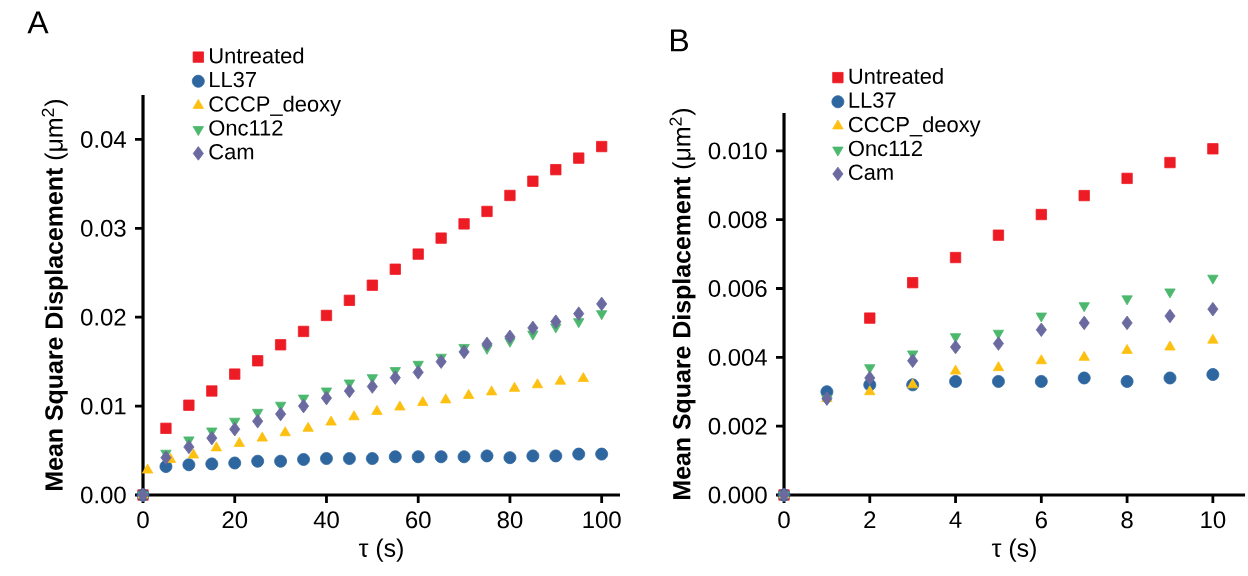  I want to click on y-tick-label: 0.008, so click(737, 220).